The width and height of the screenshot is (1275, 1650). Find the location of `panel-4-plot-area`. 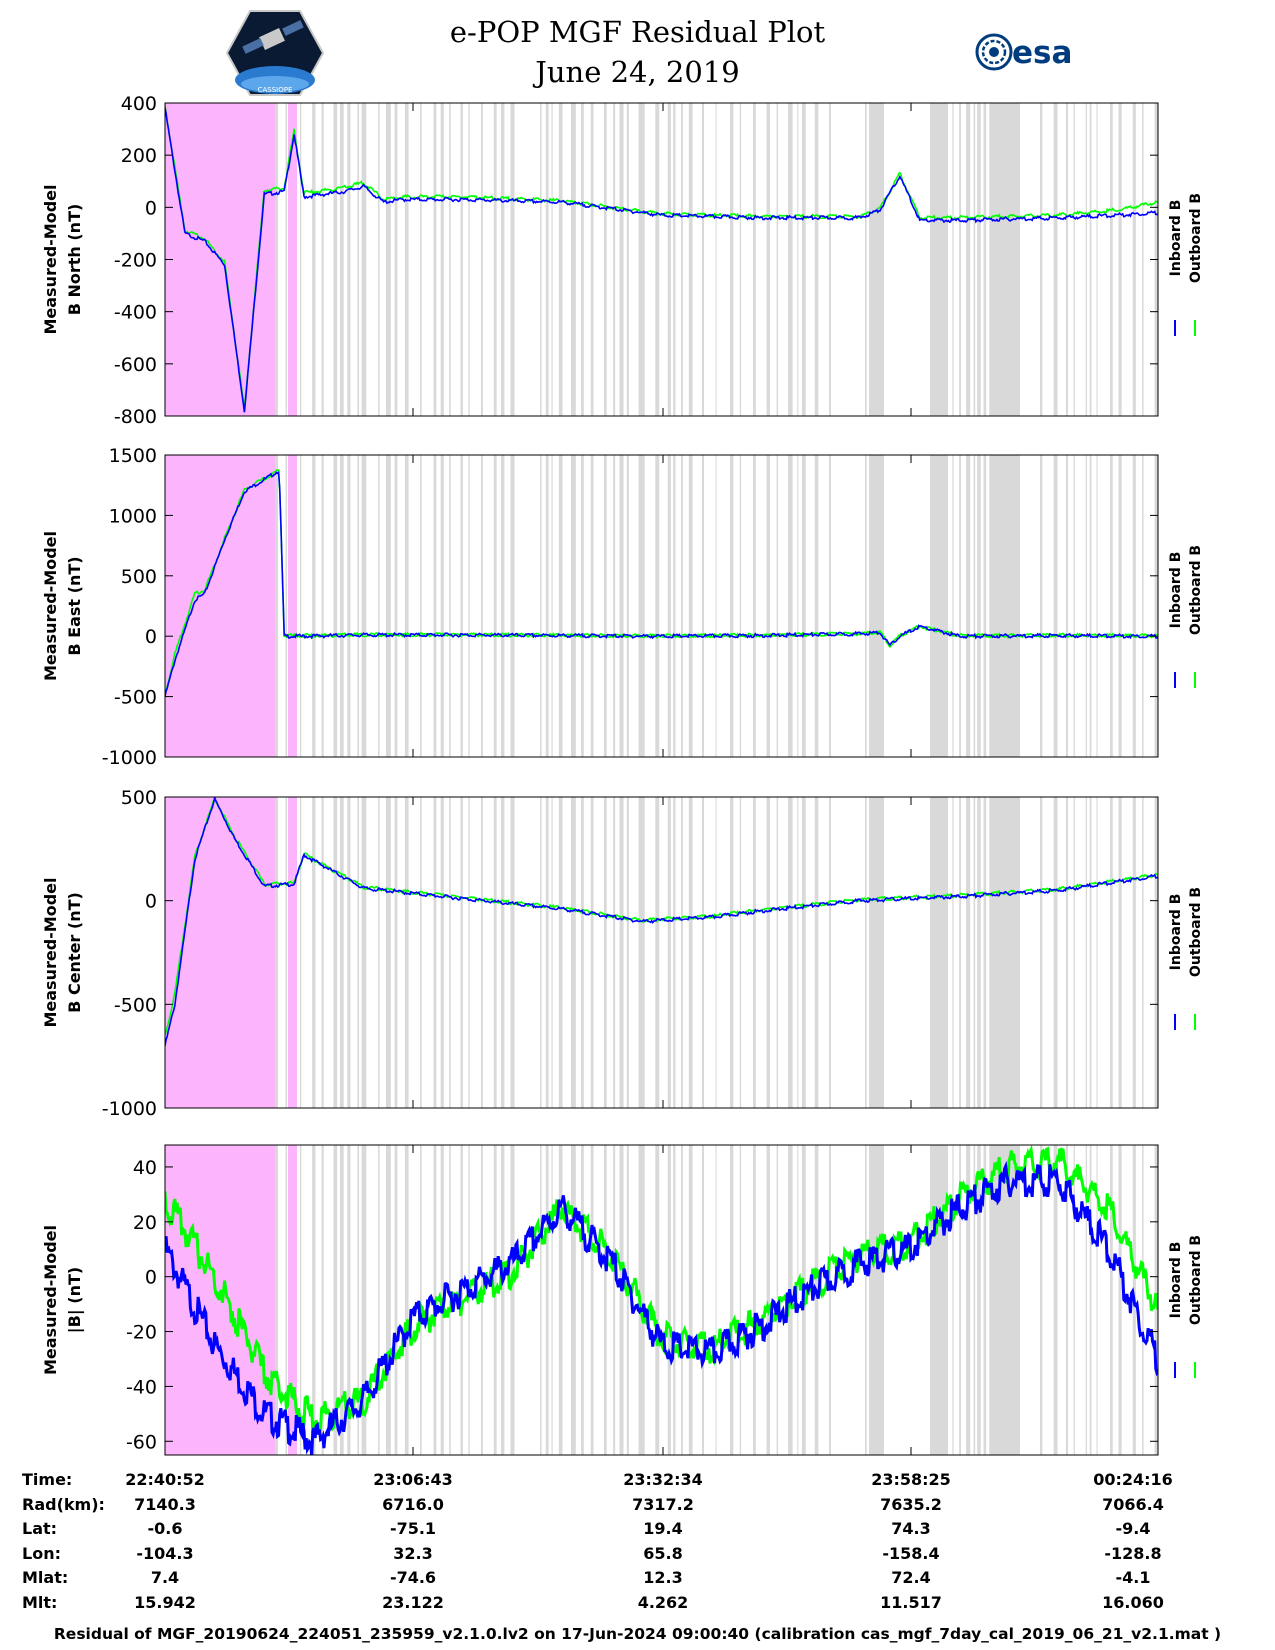

panel-4-plot-area is located at coordinates (661, 1300).